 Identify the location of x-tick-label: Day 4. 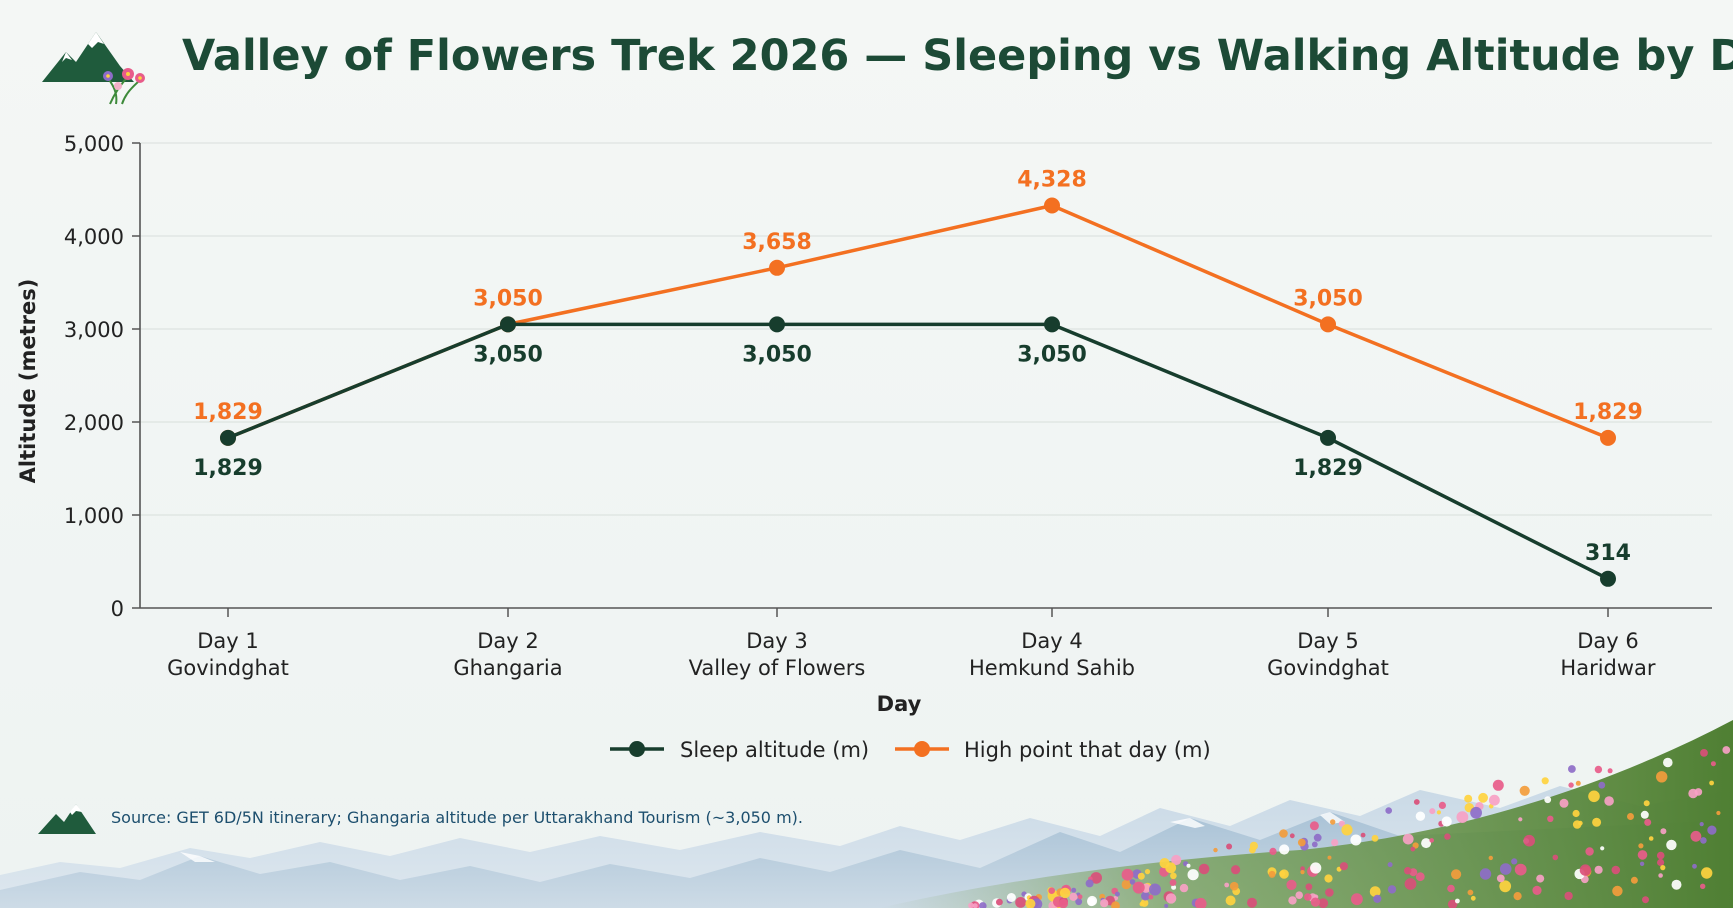
(1052, 641).